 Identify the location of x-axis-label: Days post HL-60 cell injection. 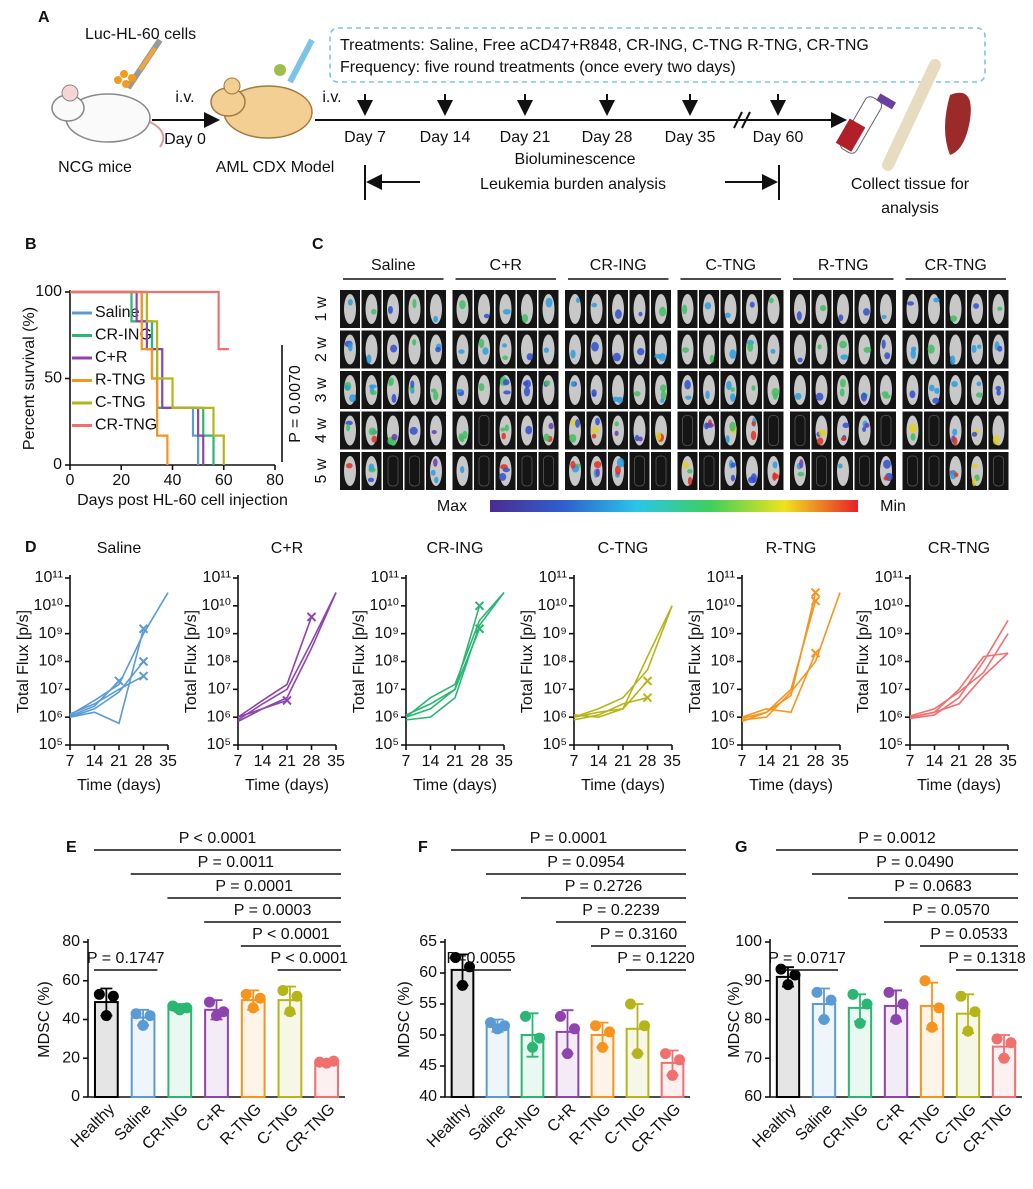
(182, 500).